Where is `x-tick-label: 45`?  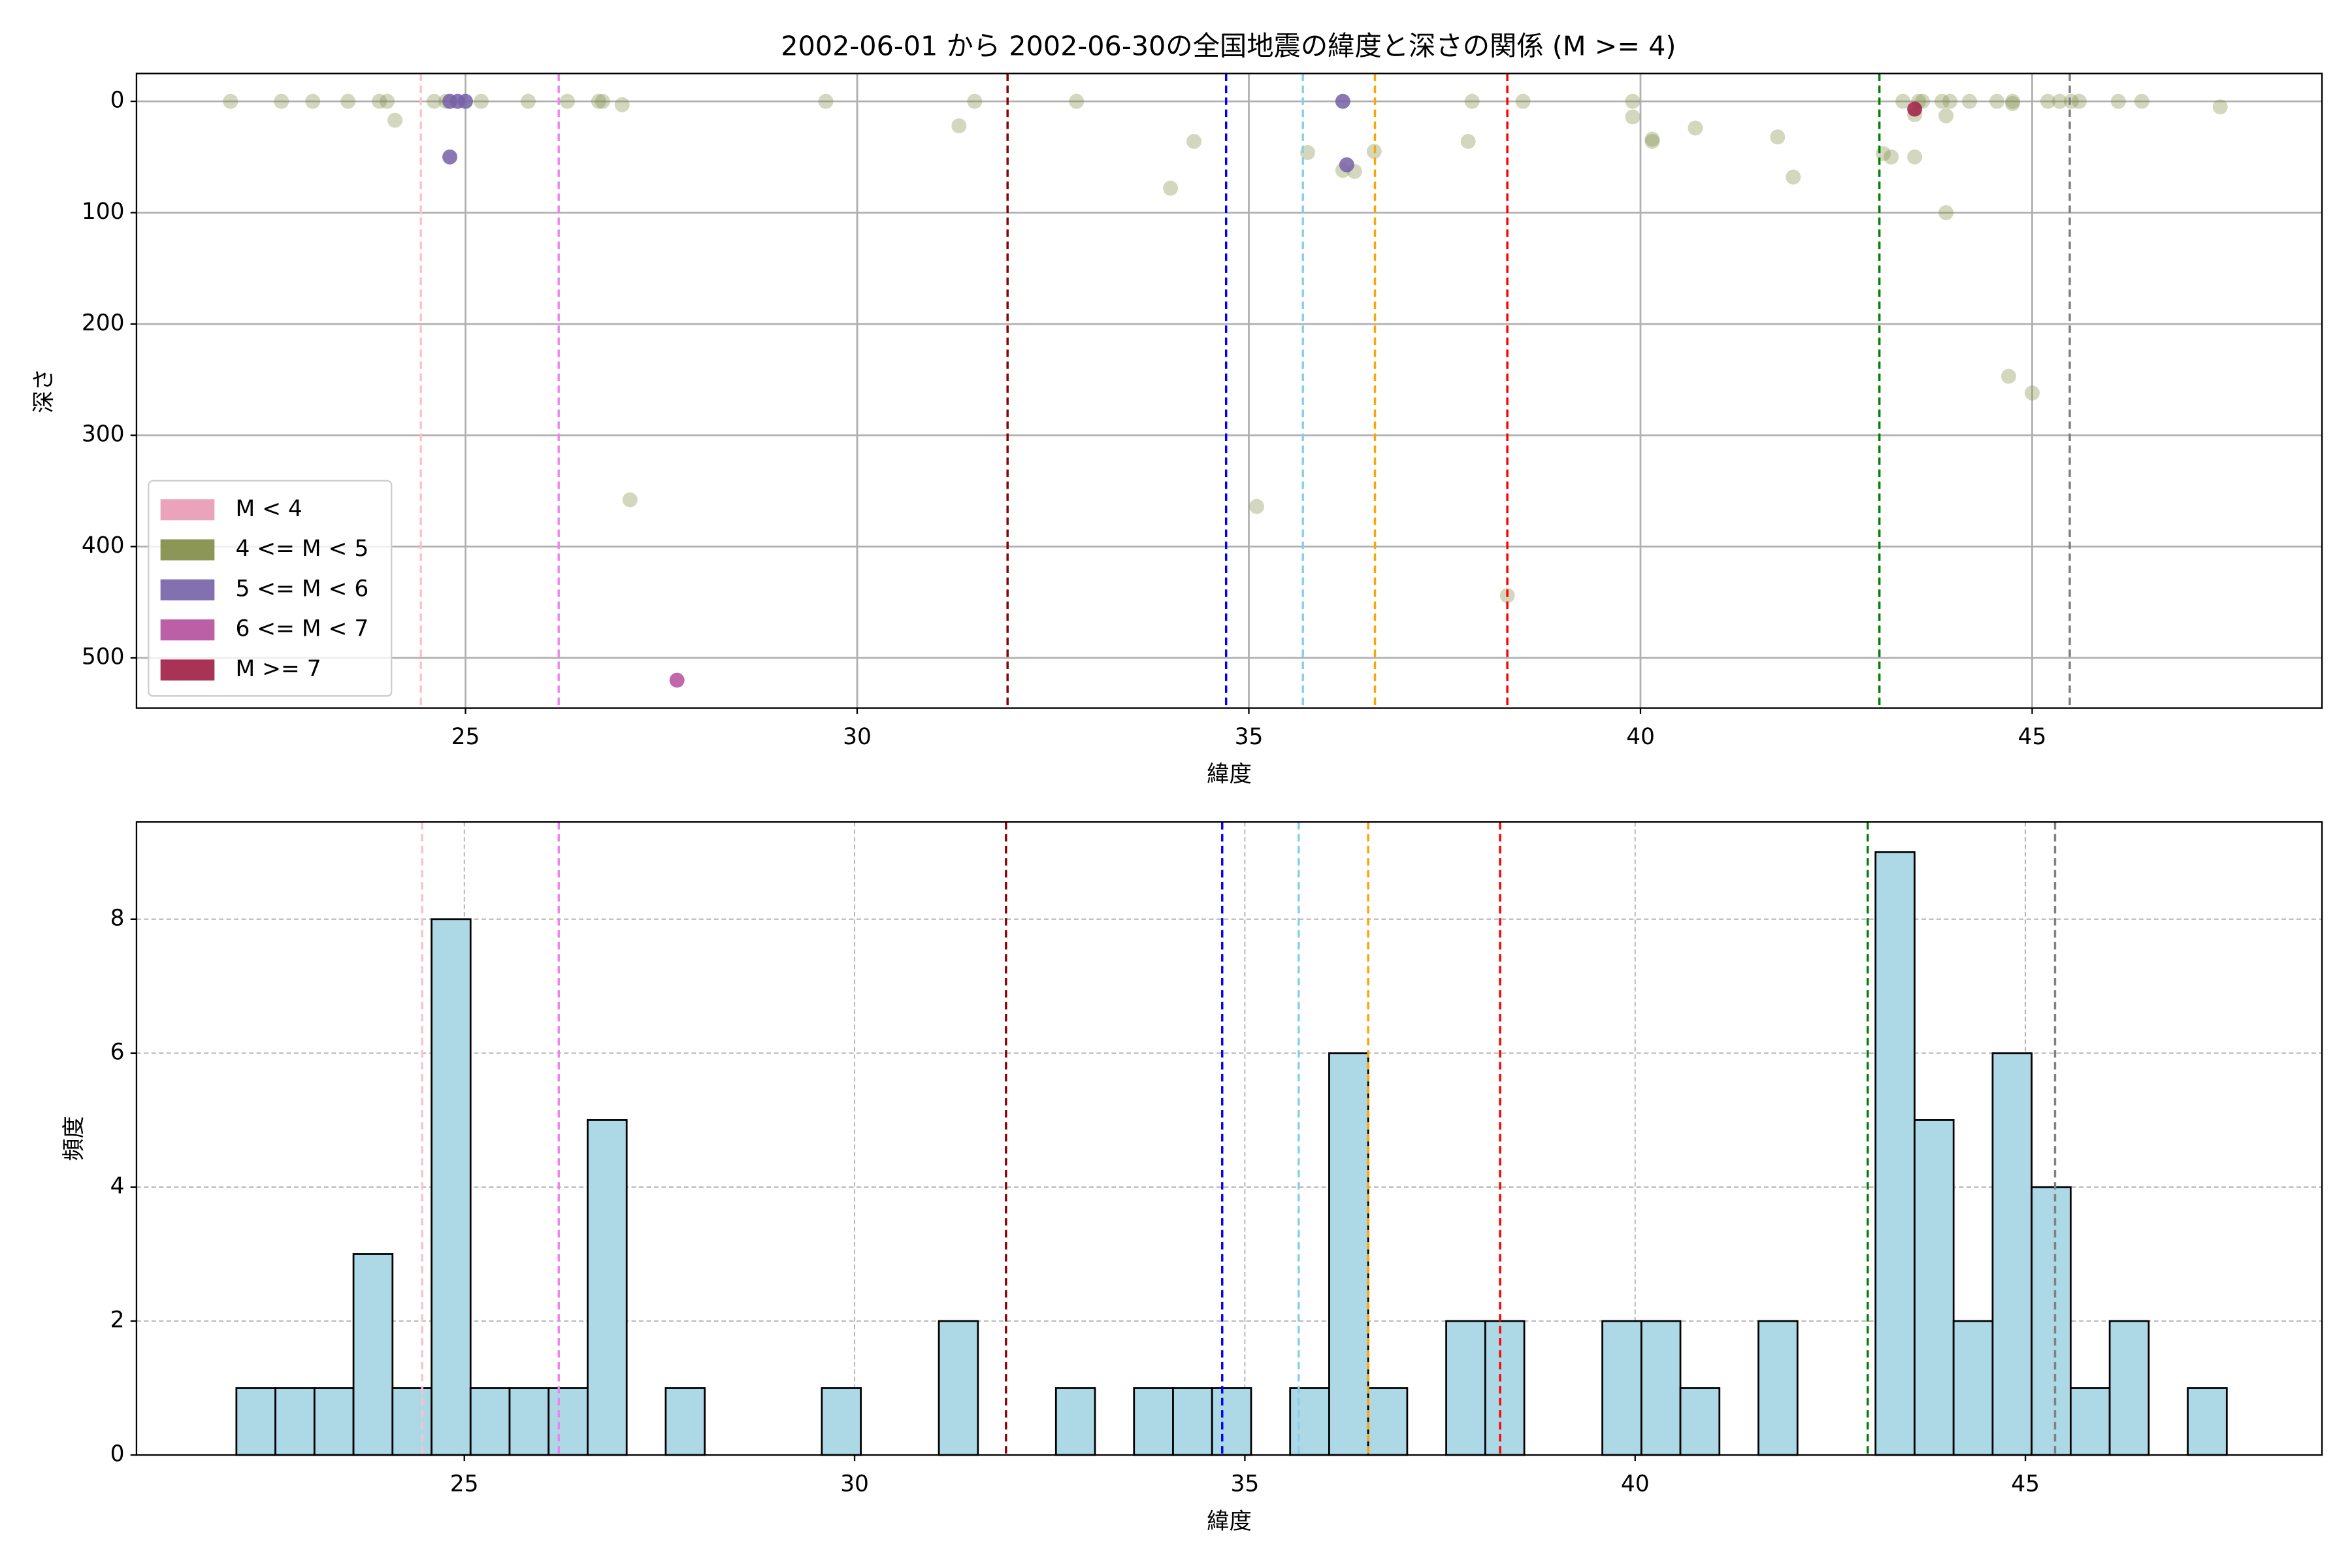
x-tick-label: 45 is located at coordinates (2025, 1484).